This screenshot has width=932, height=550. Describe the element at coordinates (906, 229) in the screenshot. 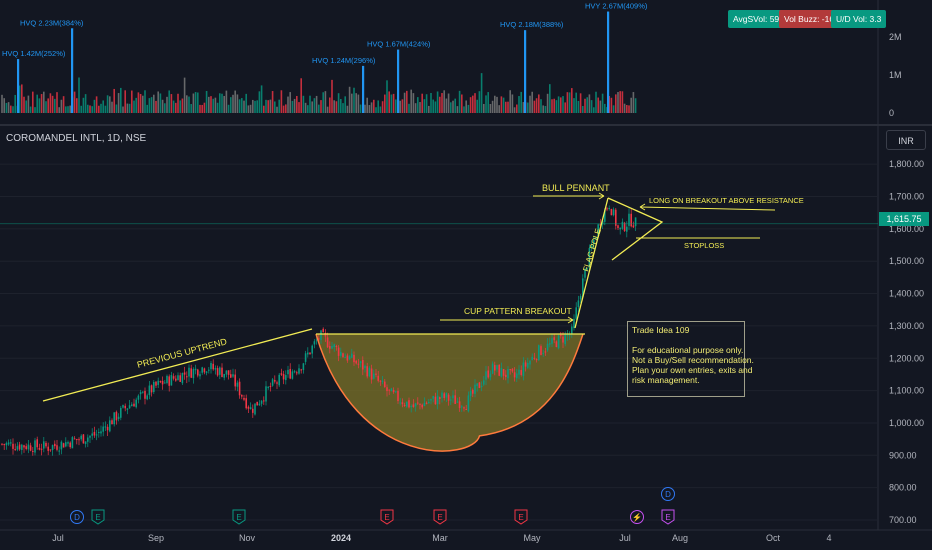

I see `price-tick-label: 1,600.00` at that location.